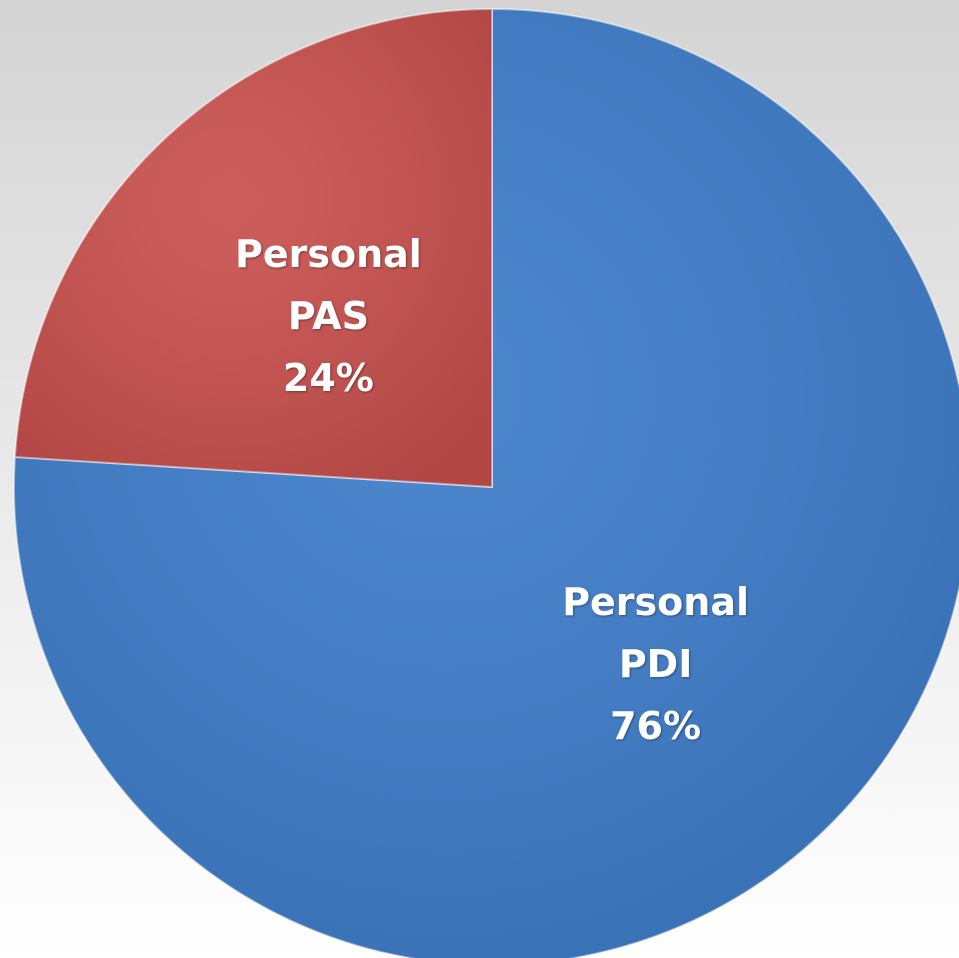 Image resolution: width=959 pixels, height=958 pixels. What do you see at coordinates (656, 726) in the screenshot?
I see `slice-value: 76%` at bounding box center [656, 726].